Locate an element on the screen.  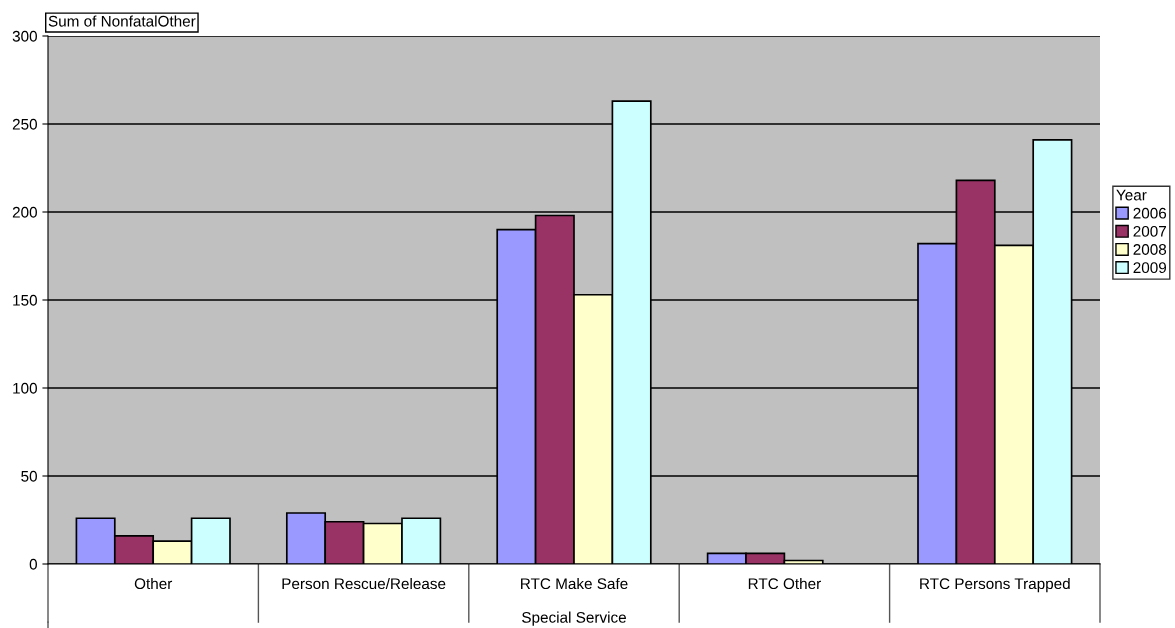
y-tick-label: 100 is located at coordinates (25, 388).